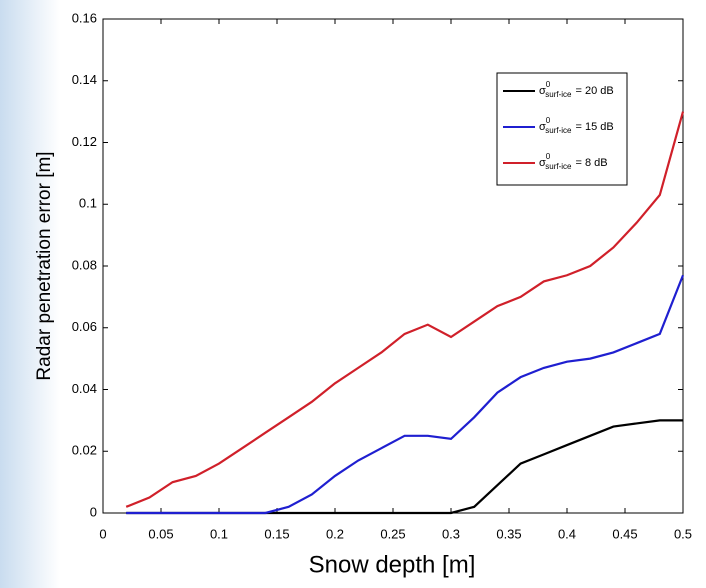 The image size is (706, 588). I want to click on y-tick-label: 0.06, so click(84, 326).